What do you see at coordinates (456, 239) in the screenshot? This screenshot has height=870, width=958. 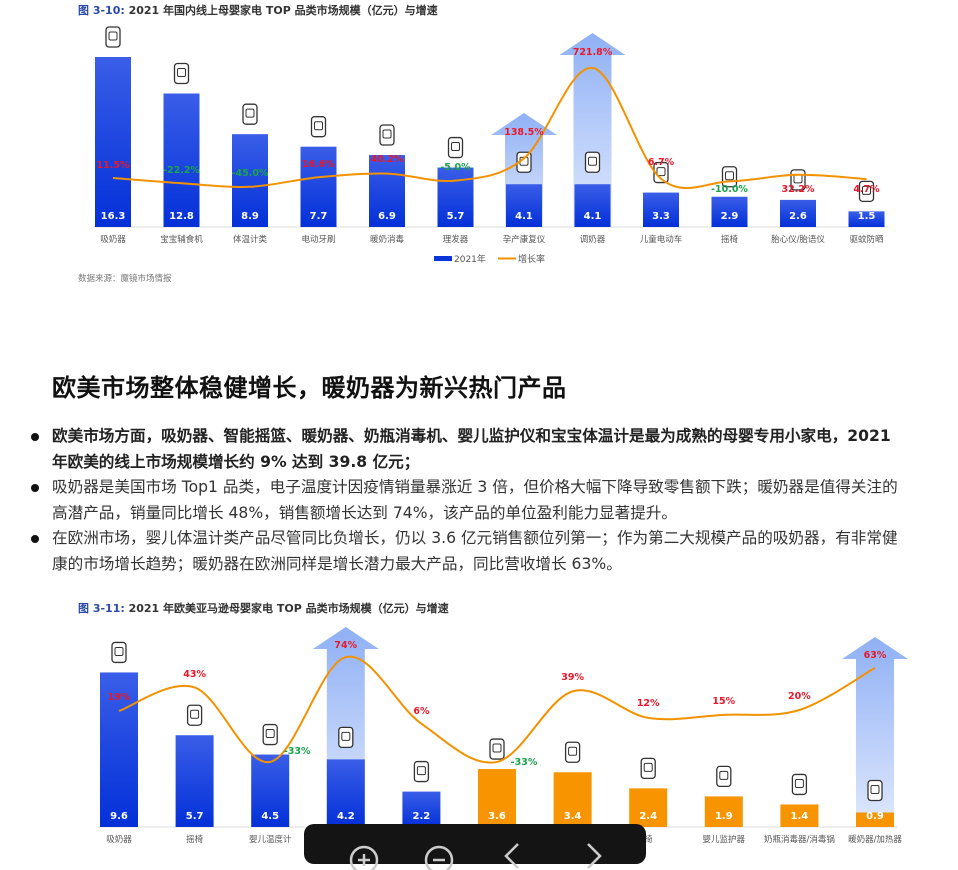 I see `category-label: 理发器` at bounding box center [456, 239].